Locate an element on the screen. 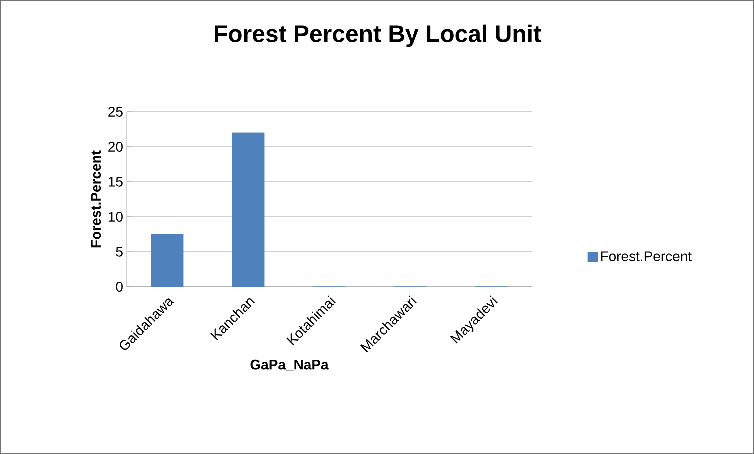 The image size is (754, 454). legend-label: Forest.Percent is located at coordinates (646, 257).